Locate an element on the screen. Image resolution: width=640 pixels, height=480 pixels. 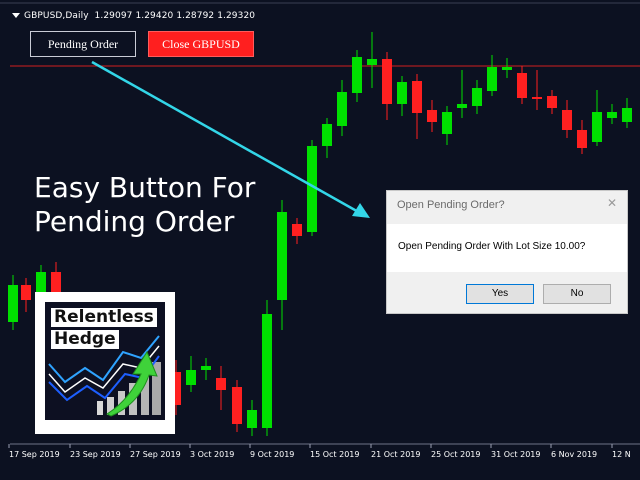
logo-graph-icon is located at coordinates (104, 376).